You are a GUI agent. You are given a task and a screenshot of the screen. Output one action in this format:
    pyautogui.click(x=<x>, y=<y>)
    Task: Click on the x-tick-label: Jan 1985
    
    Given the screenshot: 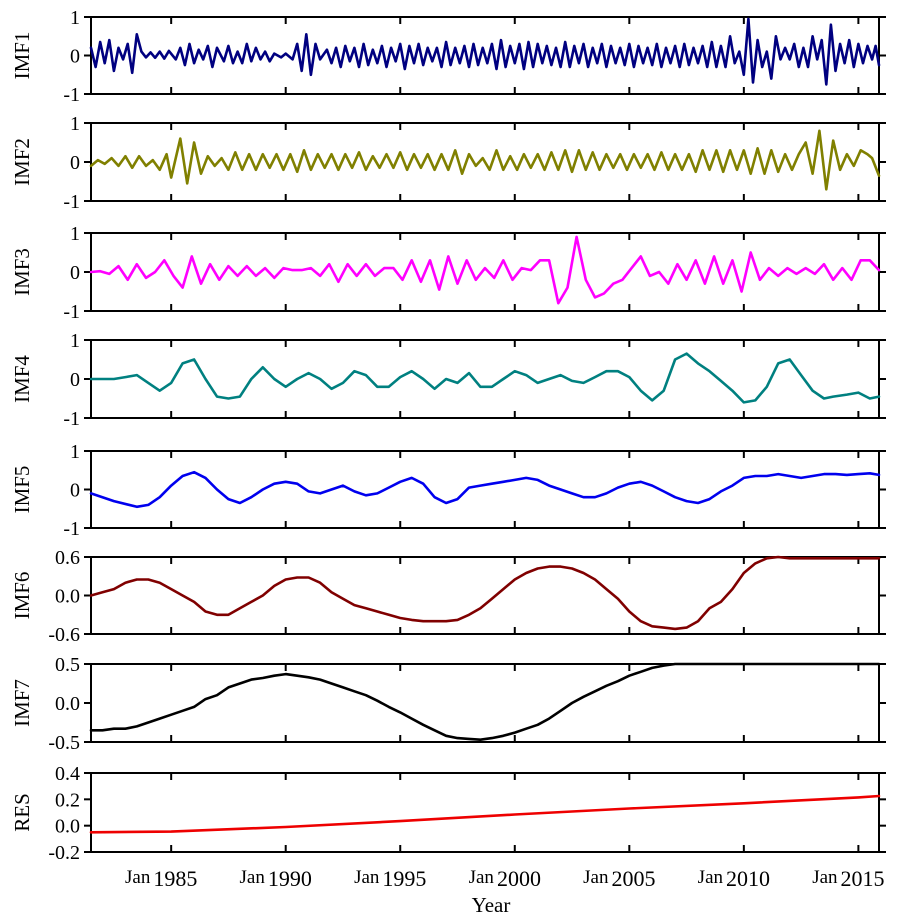 What is the action you would take?
    pyautogui.click(x=161, y=878)
    